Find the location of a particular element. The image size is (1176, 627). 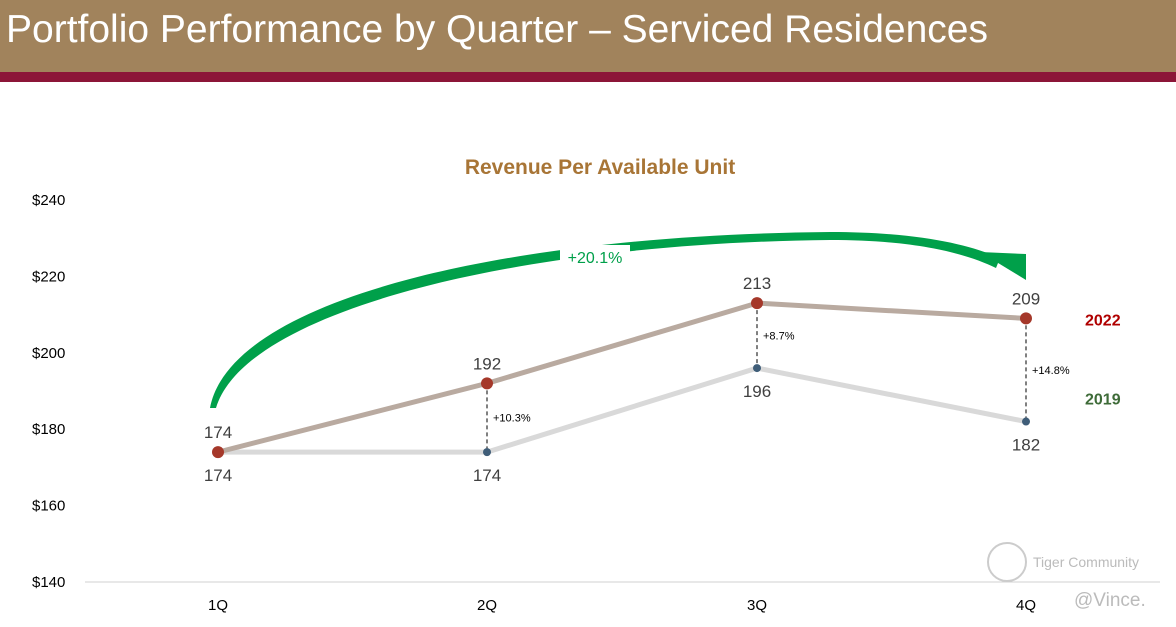

y-tick-label: $160 is located at coordinates (48, 506).